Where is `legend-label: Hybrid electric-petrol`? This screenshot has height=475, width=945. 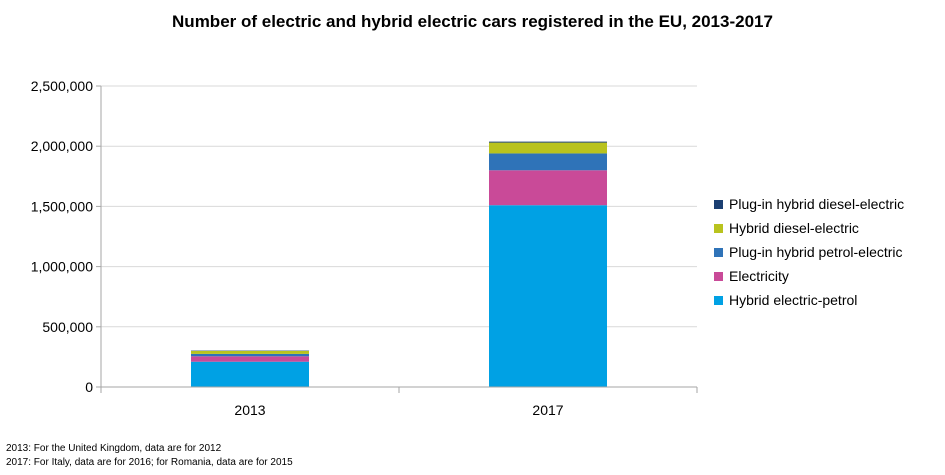 legend-label: Hybrid electric-petrol is located at coordinates (793, 300).